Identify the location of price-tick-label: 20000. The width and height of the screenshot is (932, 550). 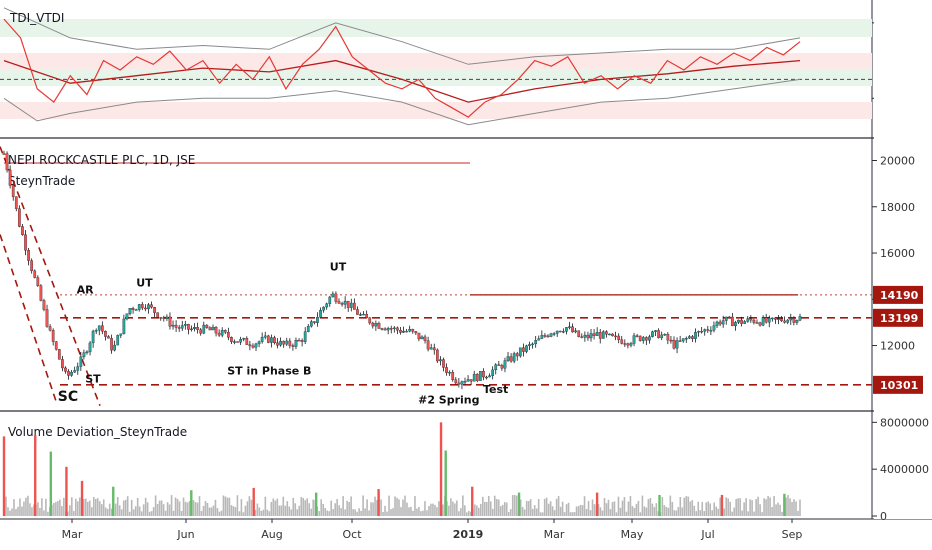
(897, 161).